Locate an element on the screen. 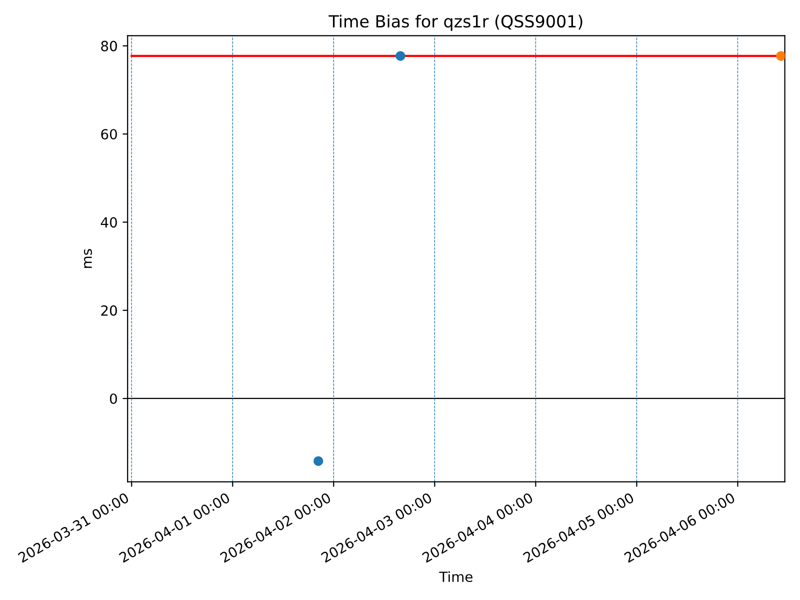  y-axis-title: ms is located at coordinates (88, 258).